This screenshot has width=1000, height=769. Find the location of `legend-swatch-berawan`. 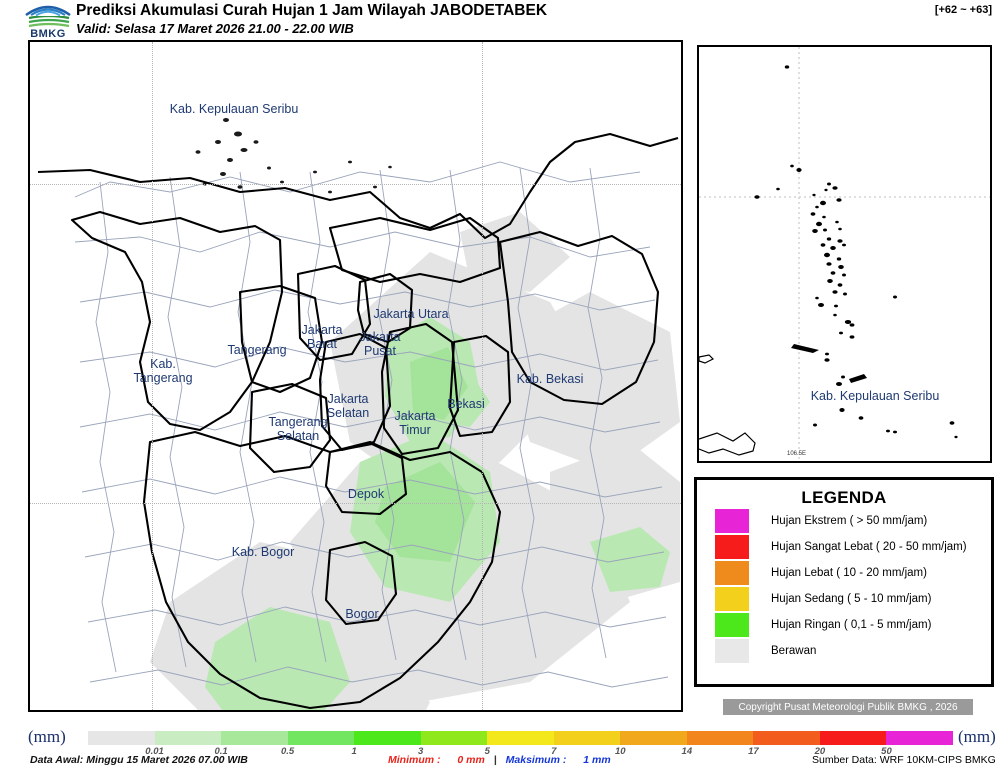

legend-swatch-berawan is located at coordinates (732, 651).